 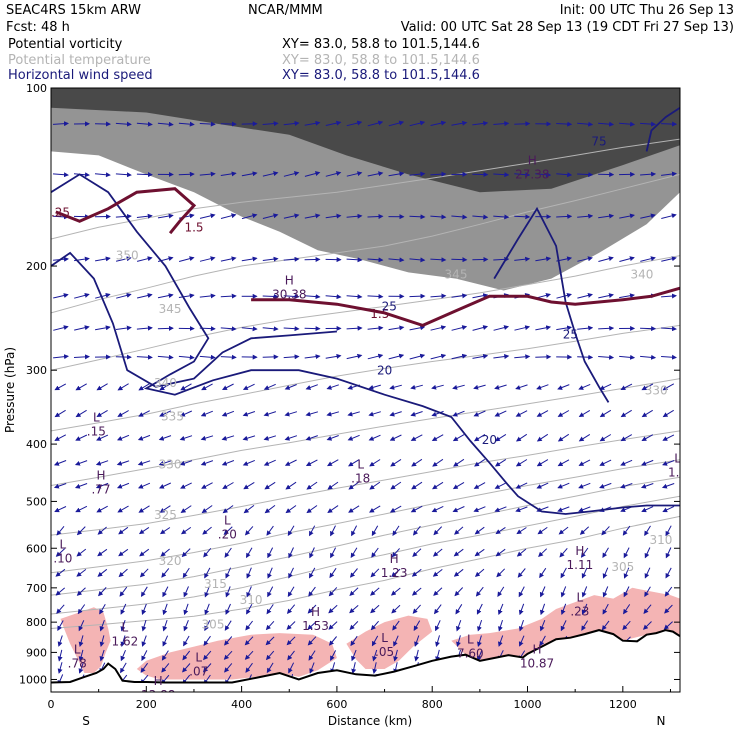 What do you see at coordinates (661, 721) in the screenshot?
I see `north-label: N` at bounding box center [661, 721].